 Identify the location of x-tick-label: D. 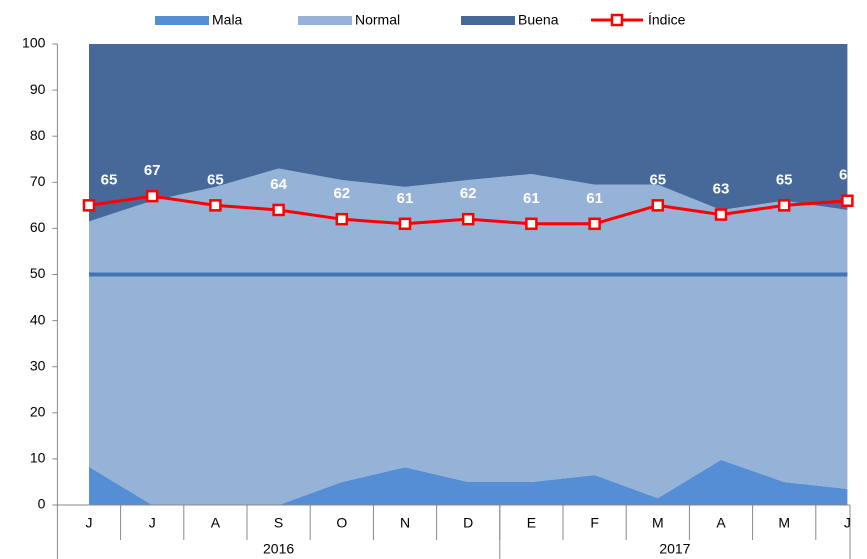
(468, 523).